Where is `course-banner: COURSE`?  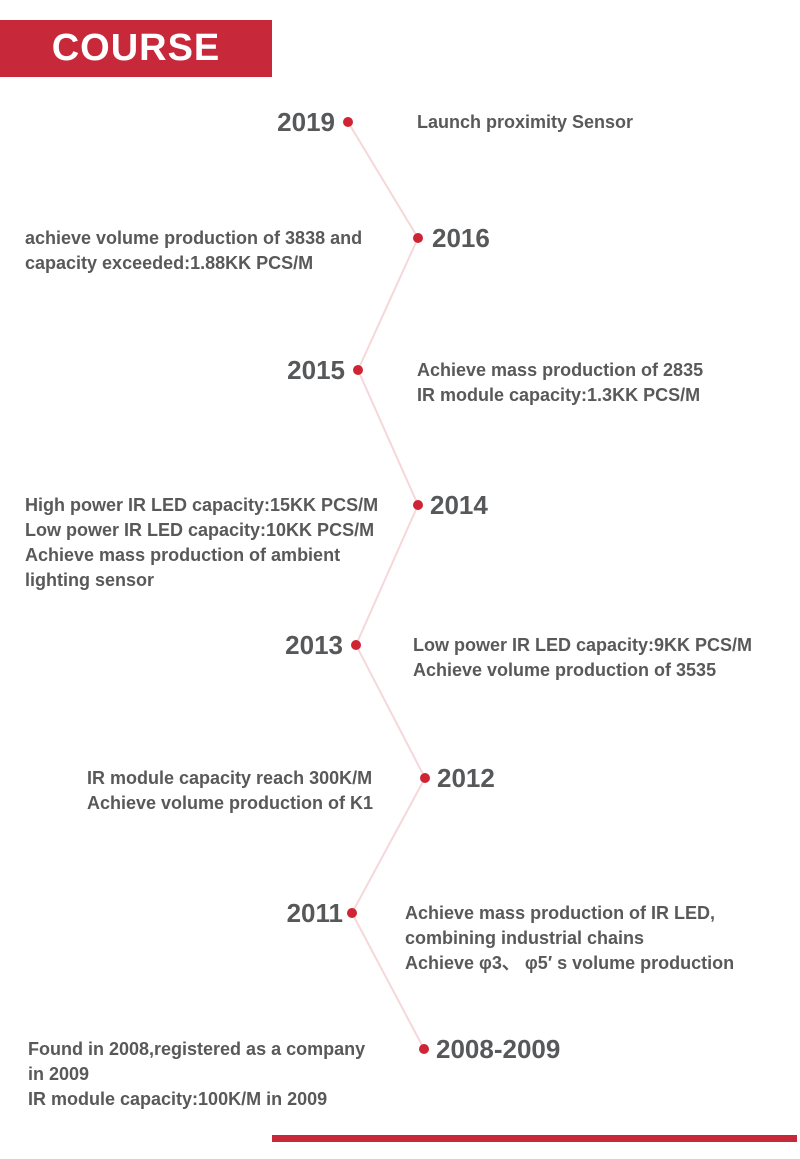
course-banner: COURSE is located at coordinates (136, 48).